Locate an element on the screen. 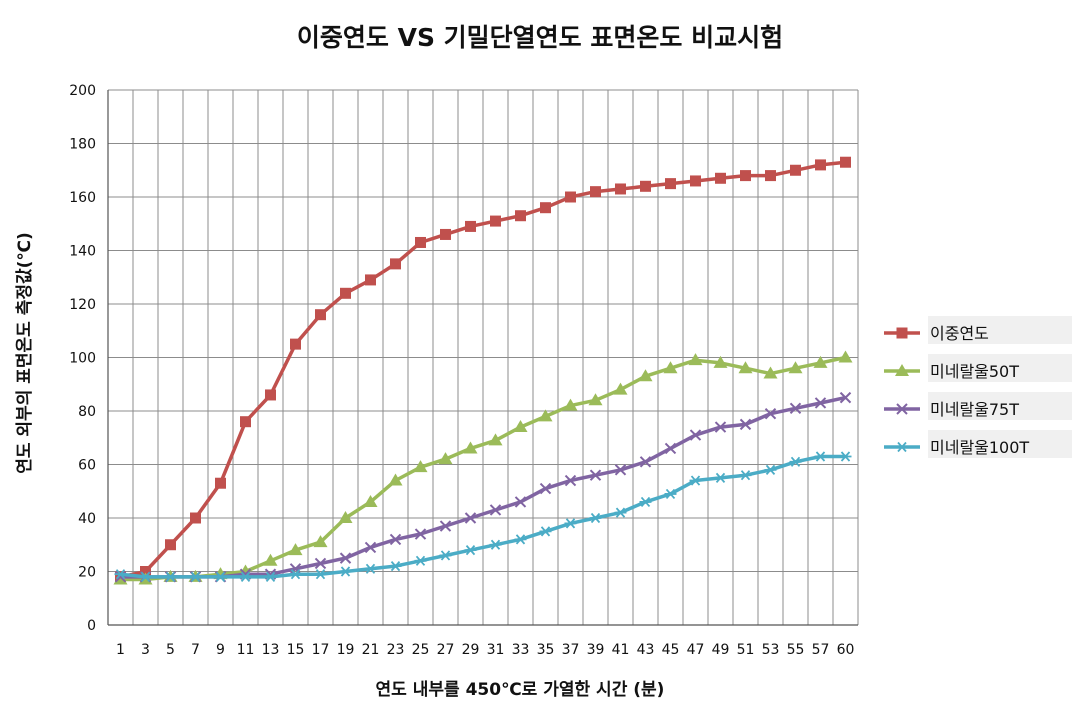  y-axis-title: 연도 외부의 표면온도 측정값(℃) is located at coordinates (25, 353).